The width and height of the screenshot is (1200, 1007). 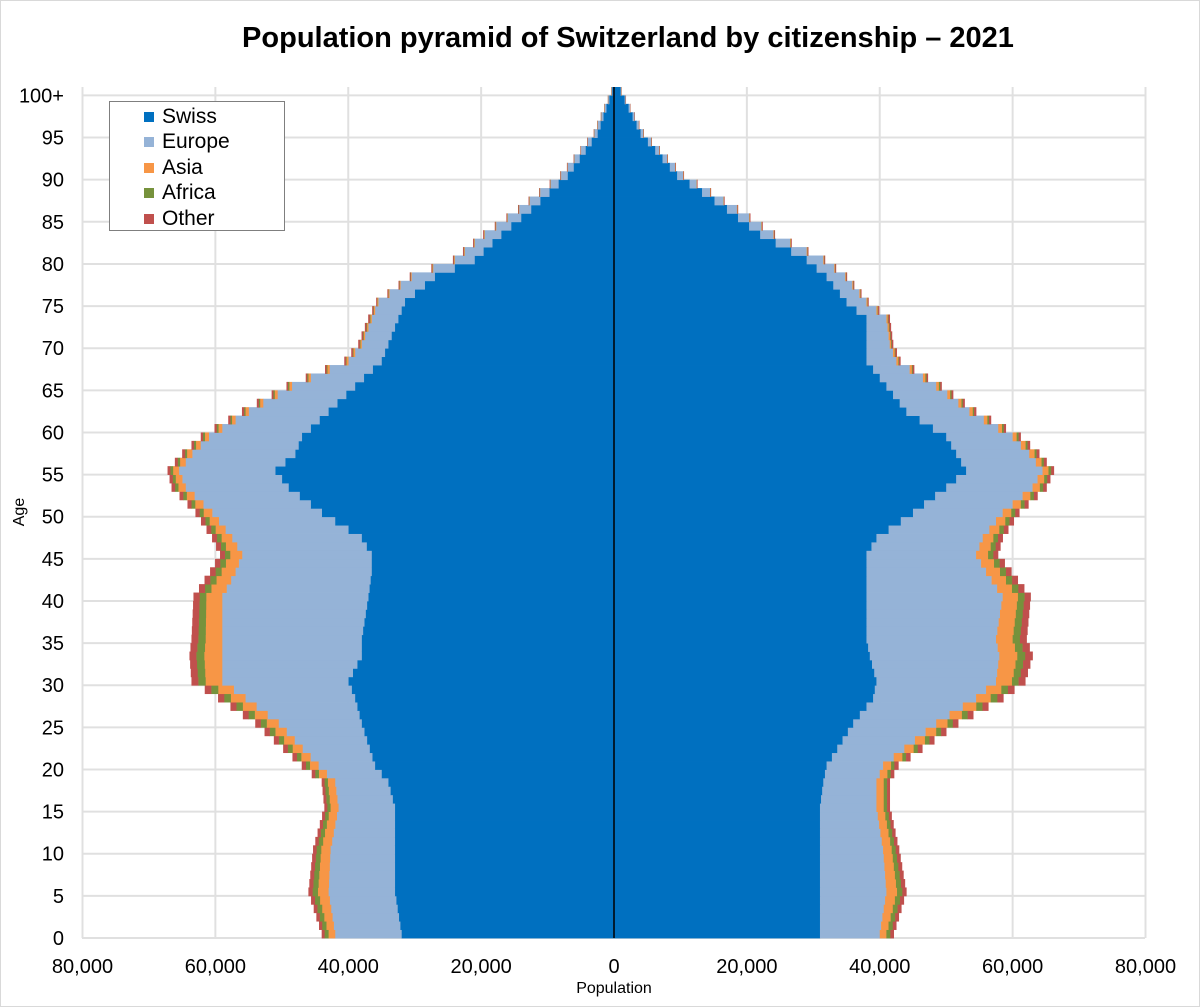 I want to click on legend-item: Other, so click(x=197, y=219).